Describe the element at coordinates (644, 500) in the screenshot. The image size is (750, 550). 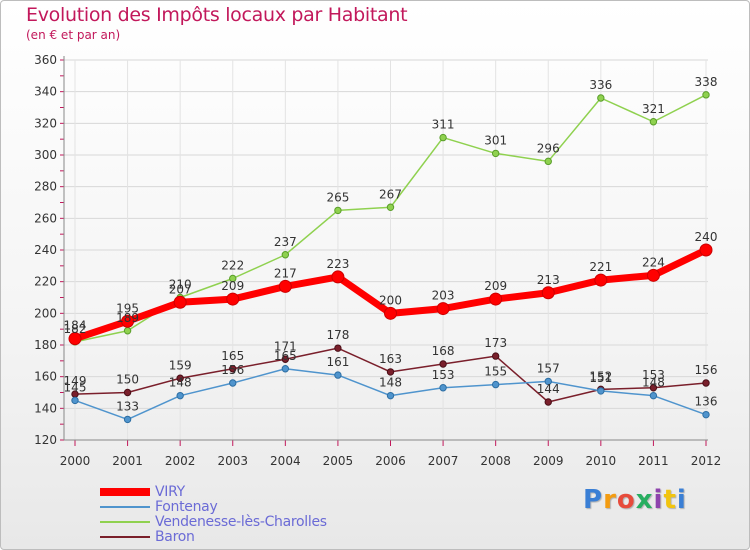
I see `logo-letter: x` at that location.